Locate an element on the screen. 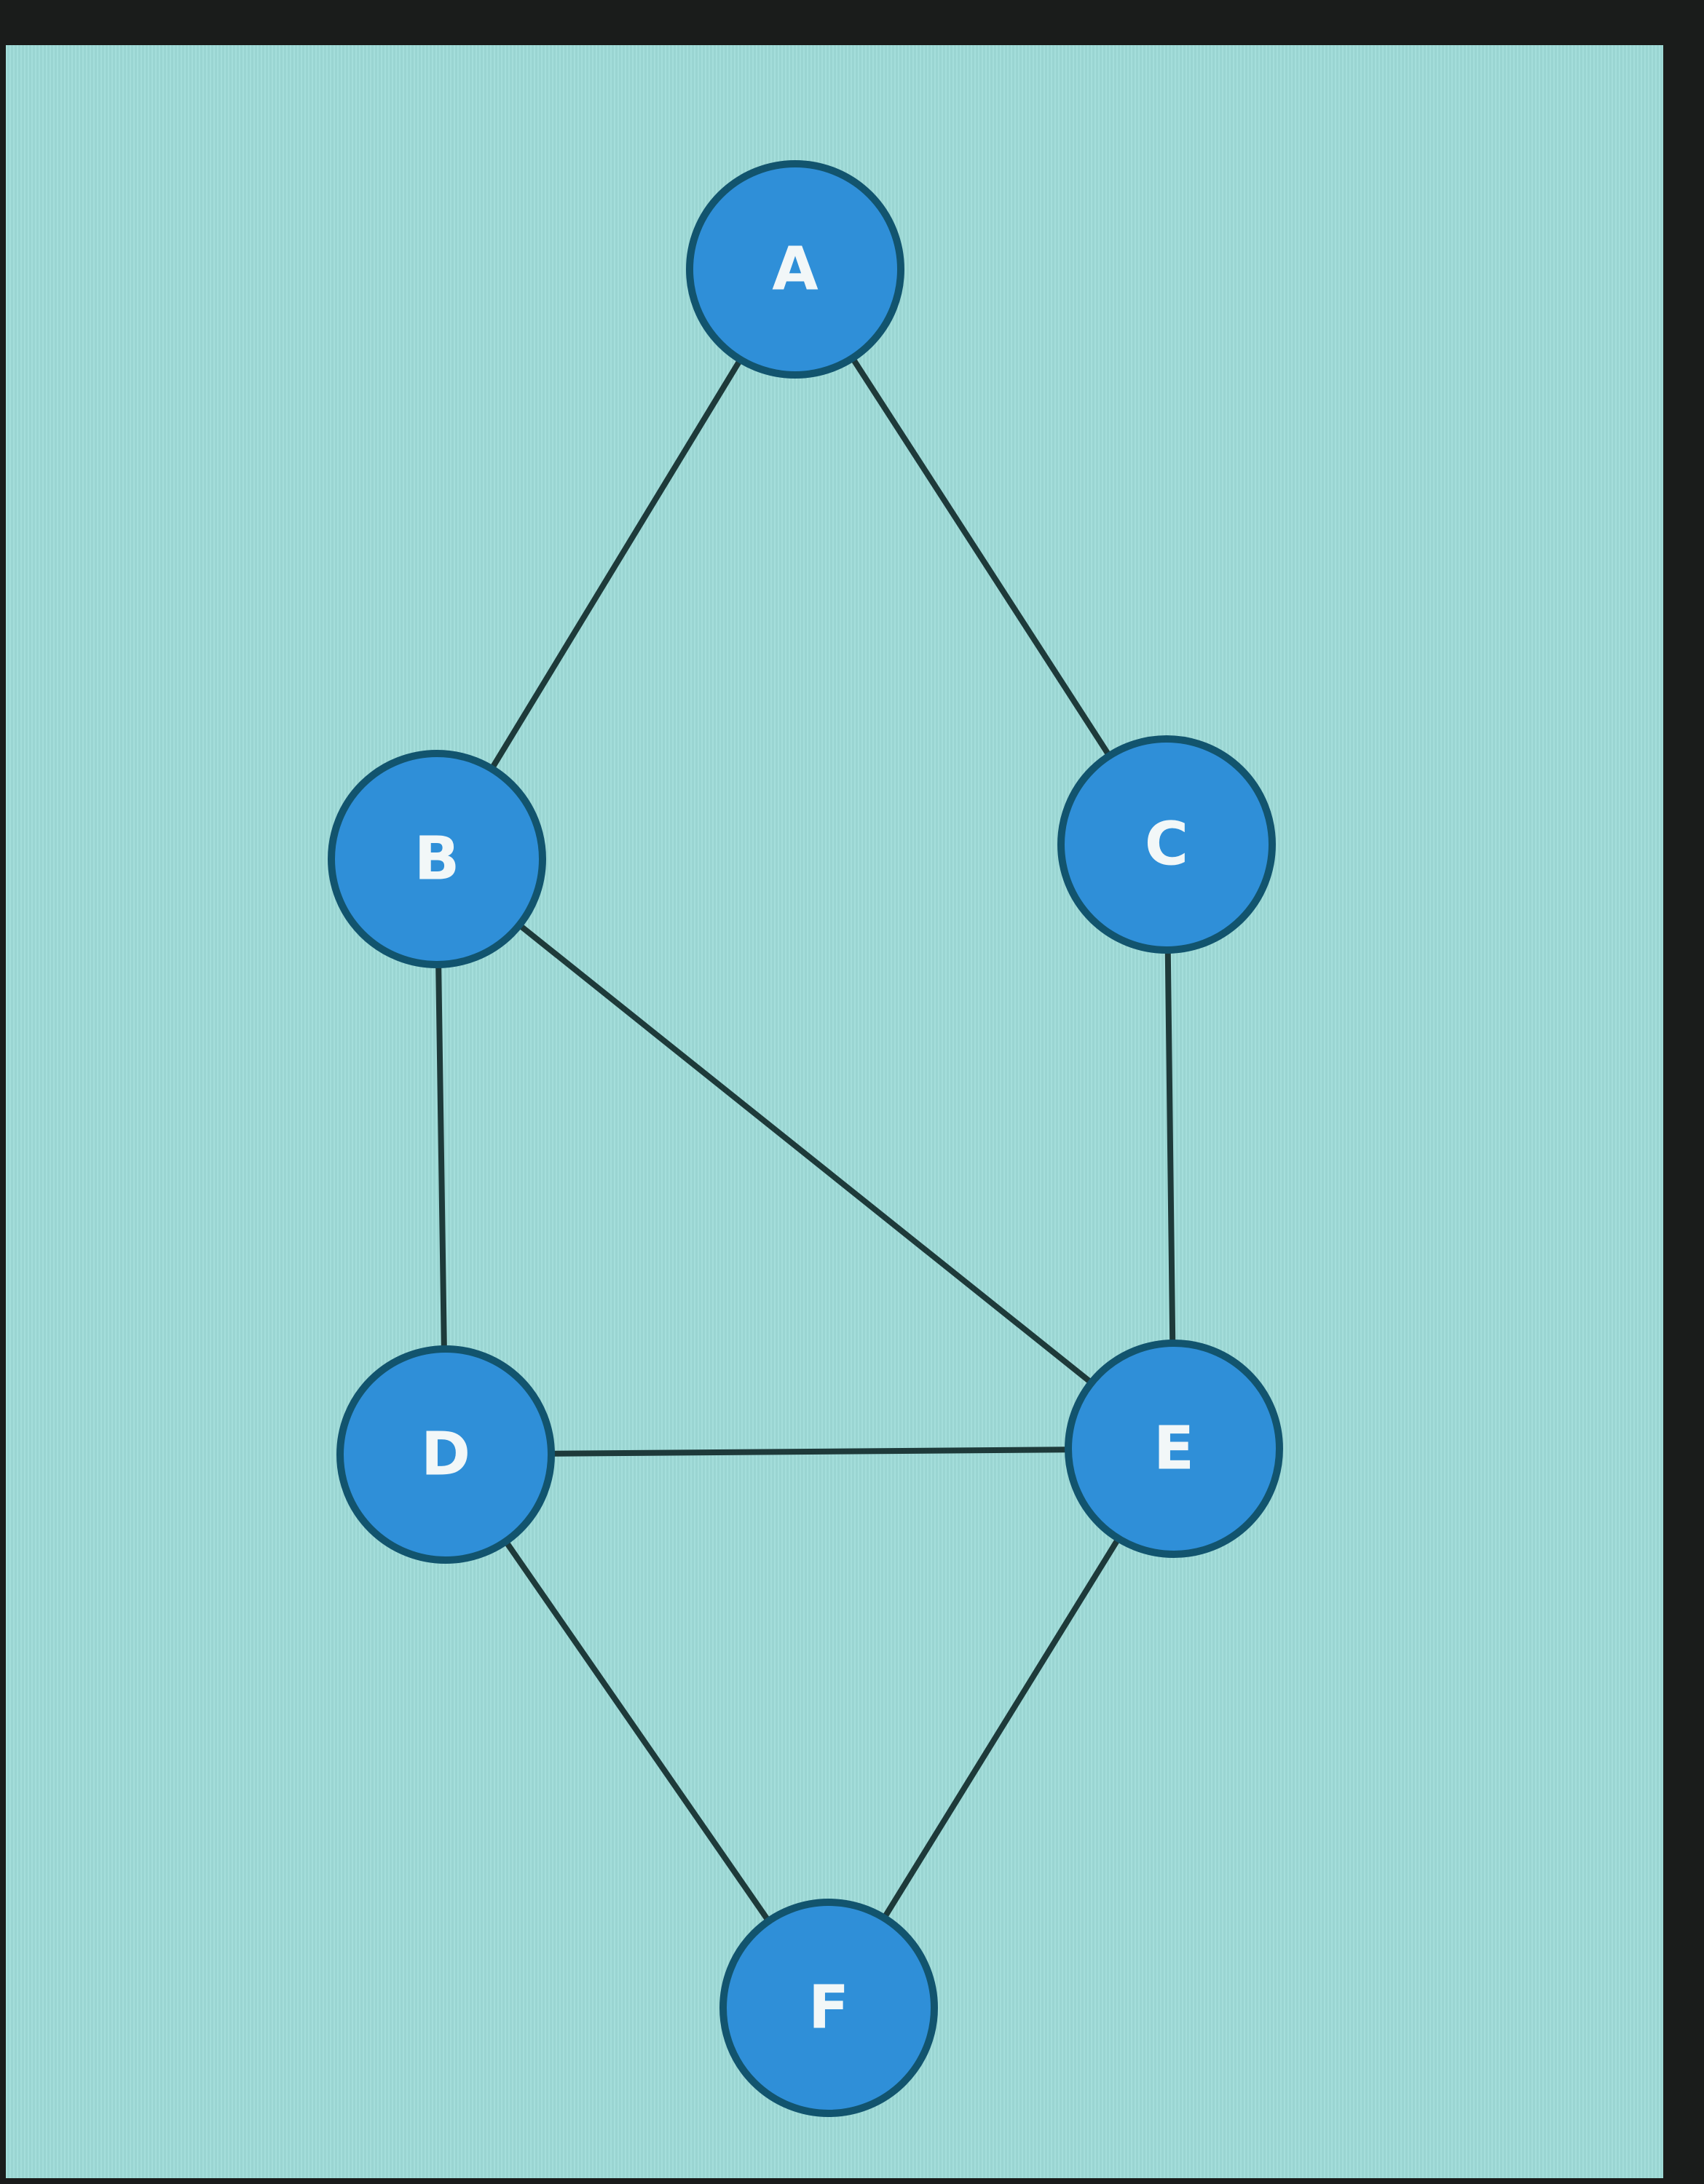 This screenshot has height=2184, width=1704. node-circle-f is located at coordinates (828, 2008).